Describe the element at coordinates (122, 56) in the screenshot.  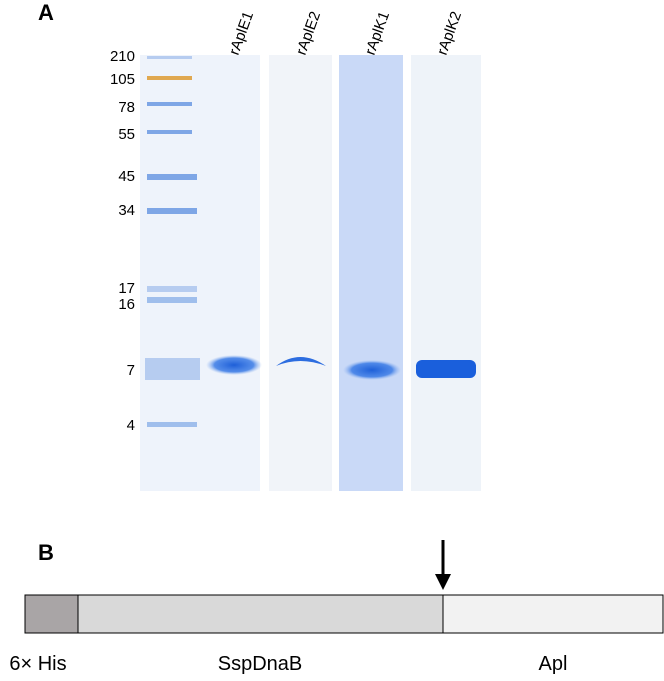
I see `marker-label: 210` at that location.